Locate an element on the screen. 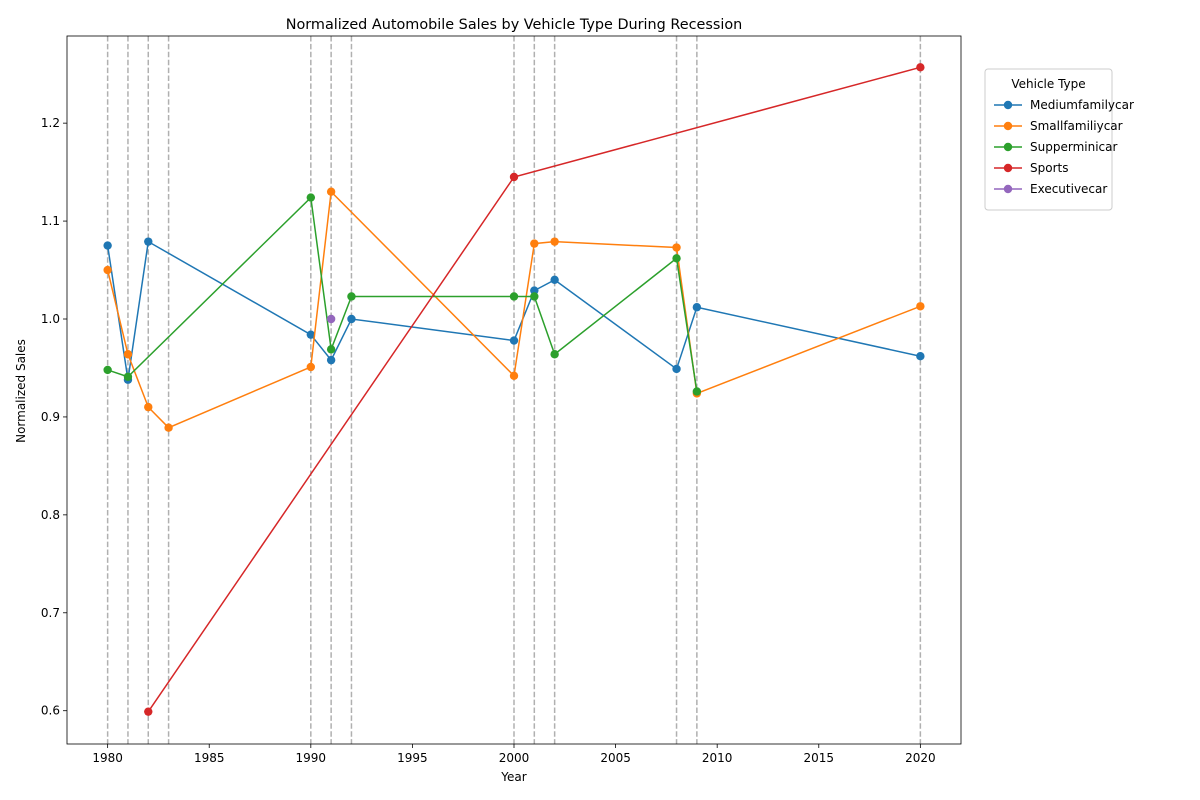 Image resolution: width=1200 pixels, height=800 pixels. data-point-smallfamiliycar-1990 is located at coordinates (311, 367).